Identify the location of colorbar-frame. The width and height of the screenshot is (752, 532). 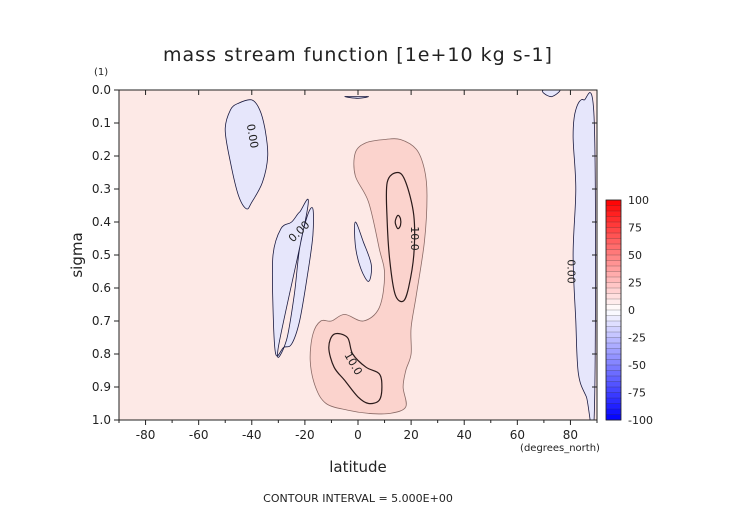
(613, 310).